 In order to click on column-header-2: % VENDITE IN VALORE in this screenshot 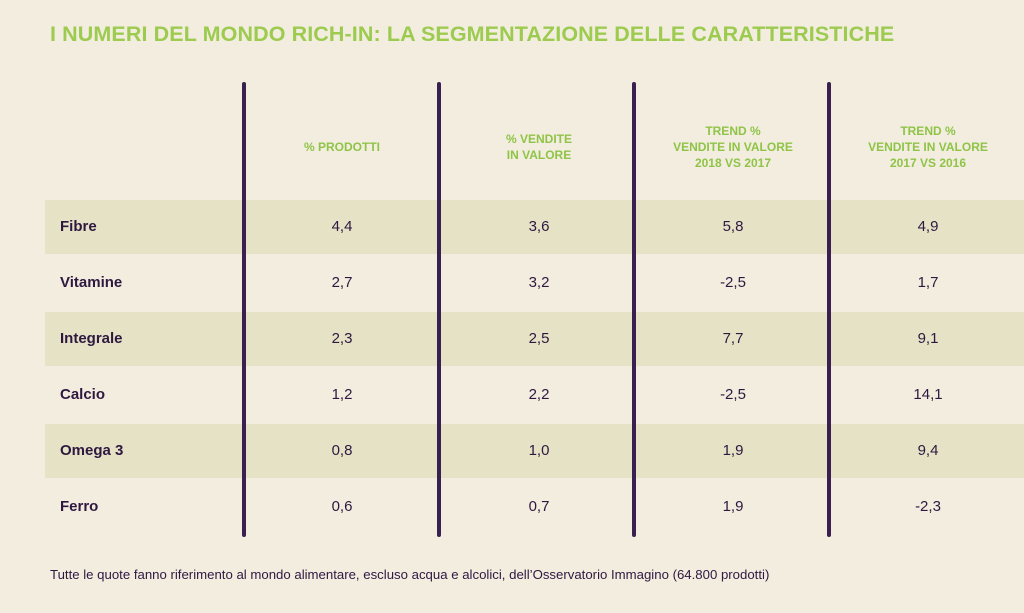, I will do `click(538, 147)`.